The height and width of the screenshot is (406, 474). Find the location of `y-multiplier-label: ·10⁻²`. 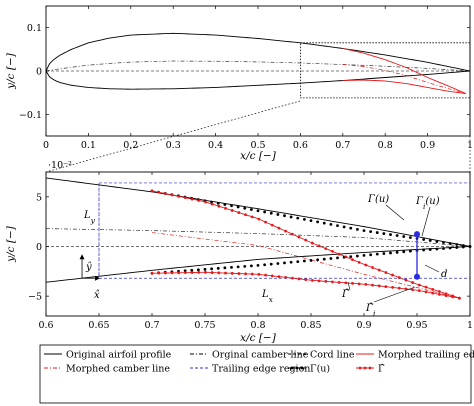

y-multiplier-label: ·10⁻² is located at coordinates (60, 165).